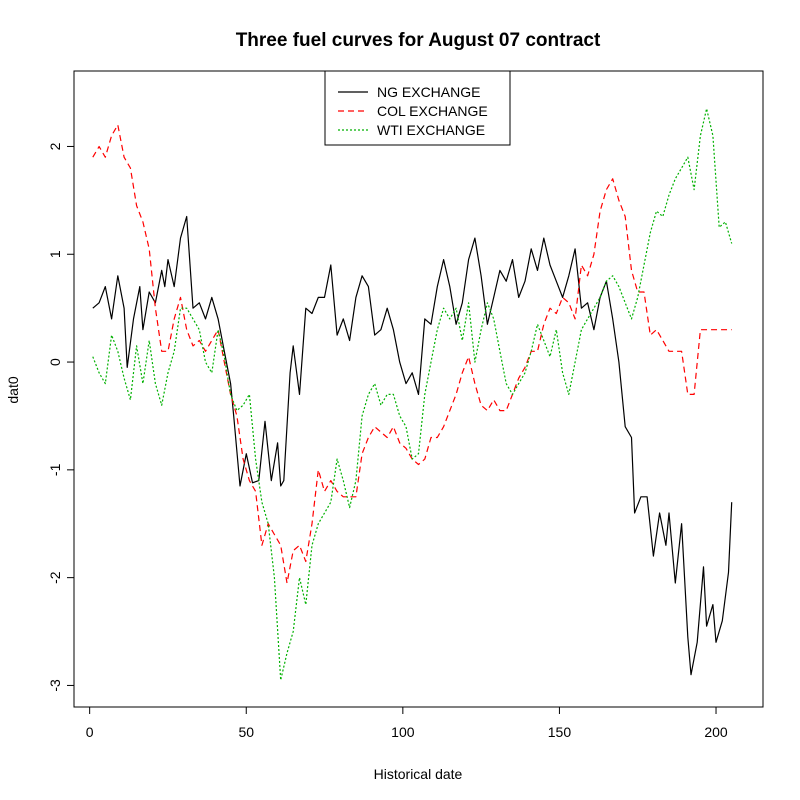 Image resolution: width=800 pixels, height=800 pixels. I want to click on legend-label-2: COL EXCHANGE, so click(432, 111).